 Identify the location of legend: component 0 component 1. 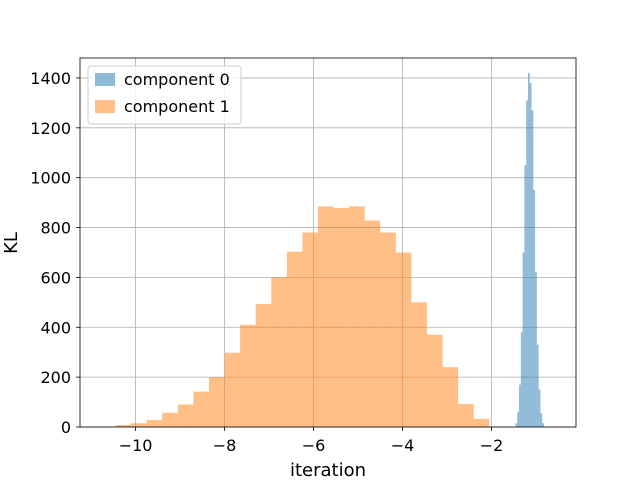
(164, 95).